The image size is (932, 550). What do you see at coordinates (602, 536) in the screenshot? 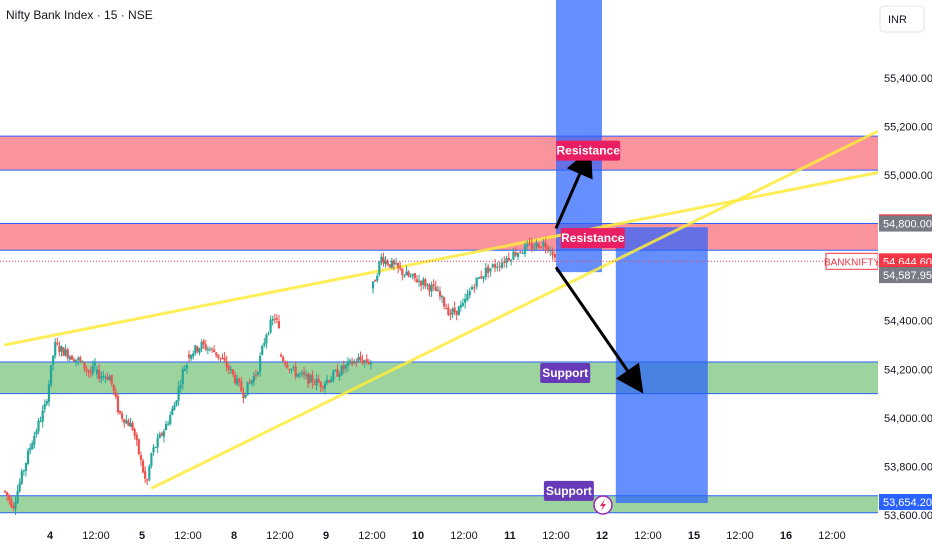
I see `time-tick-label: 12` at bounding box center [602, 536].